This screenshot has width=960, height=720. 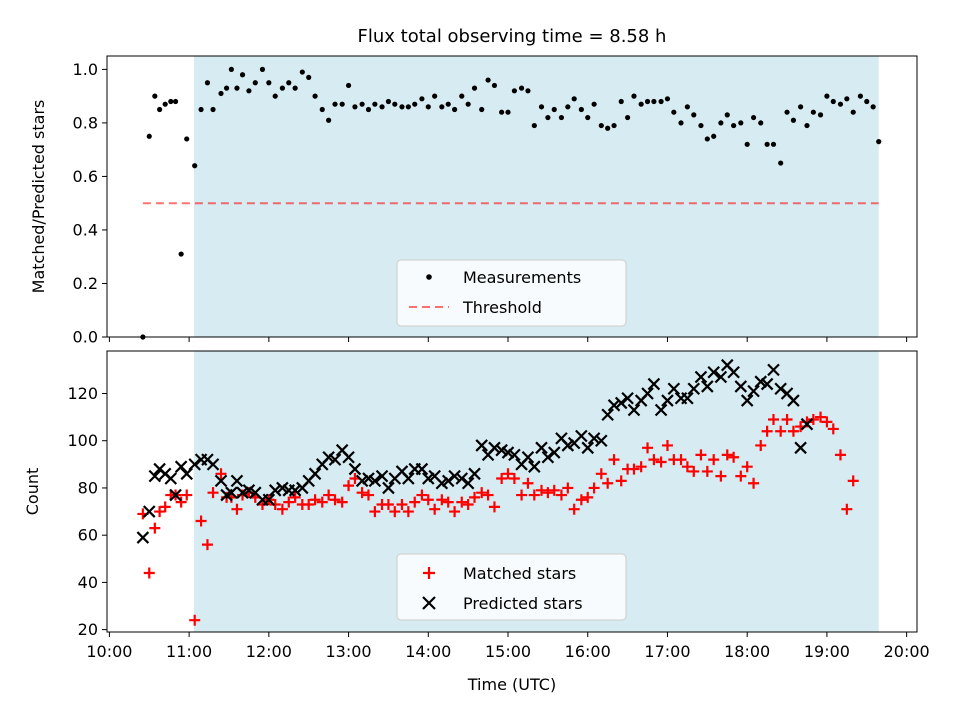 What do you see at coordinates (508, 651) in the screenshot?
I see `x-tick-label: 15:00` at bounding box center [508, 651].